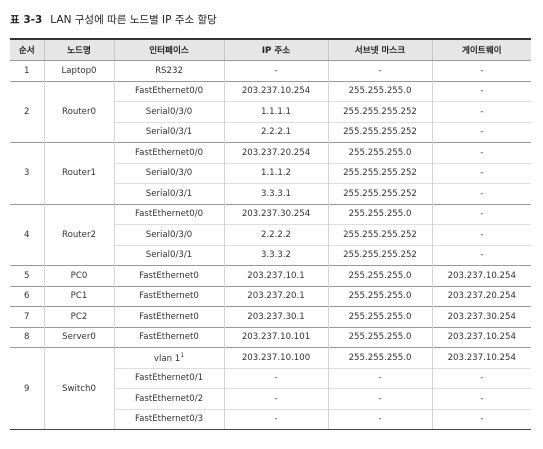  What do you see at coordinates (275, 152) in the screenshot?
I see `cell-ip-address: 203.237.20.254` at bounding box center [275, 152].